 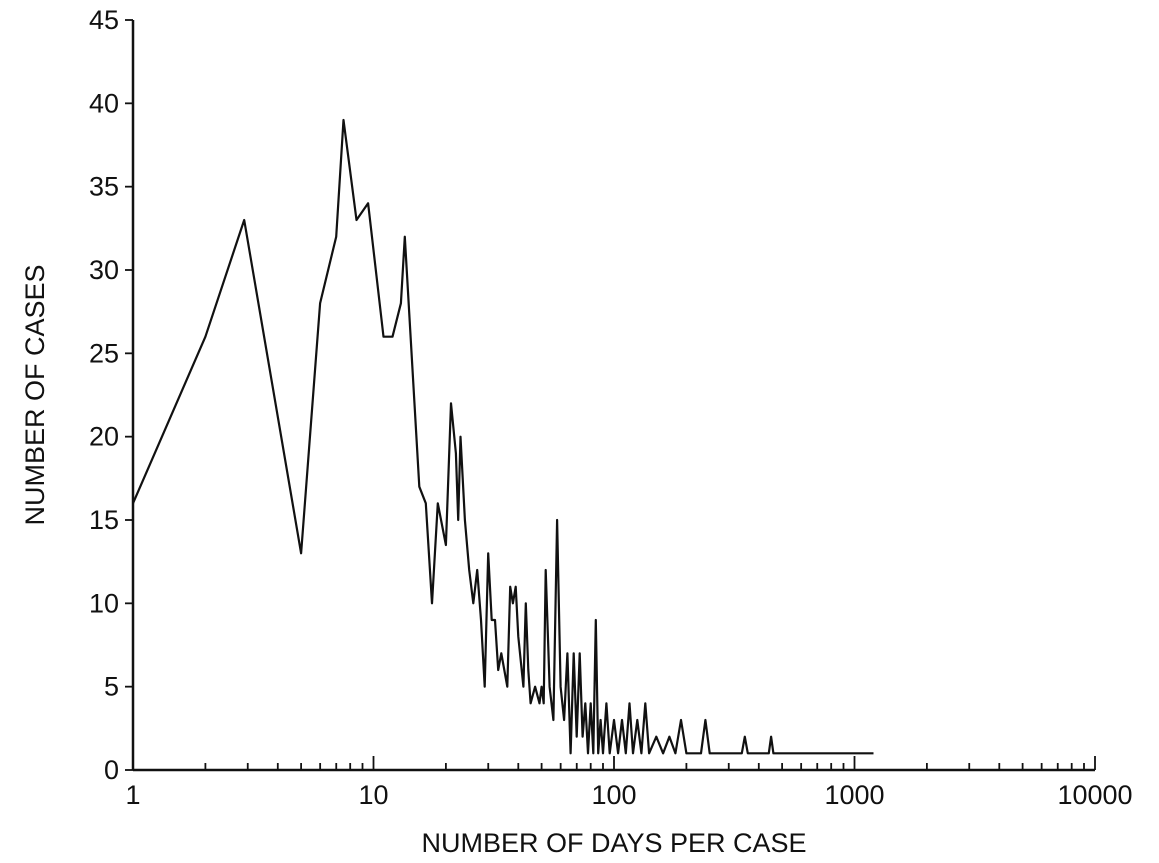 I want to click on x-tick-label: 1000, so click(x=854, y=795).